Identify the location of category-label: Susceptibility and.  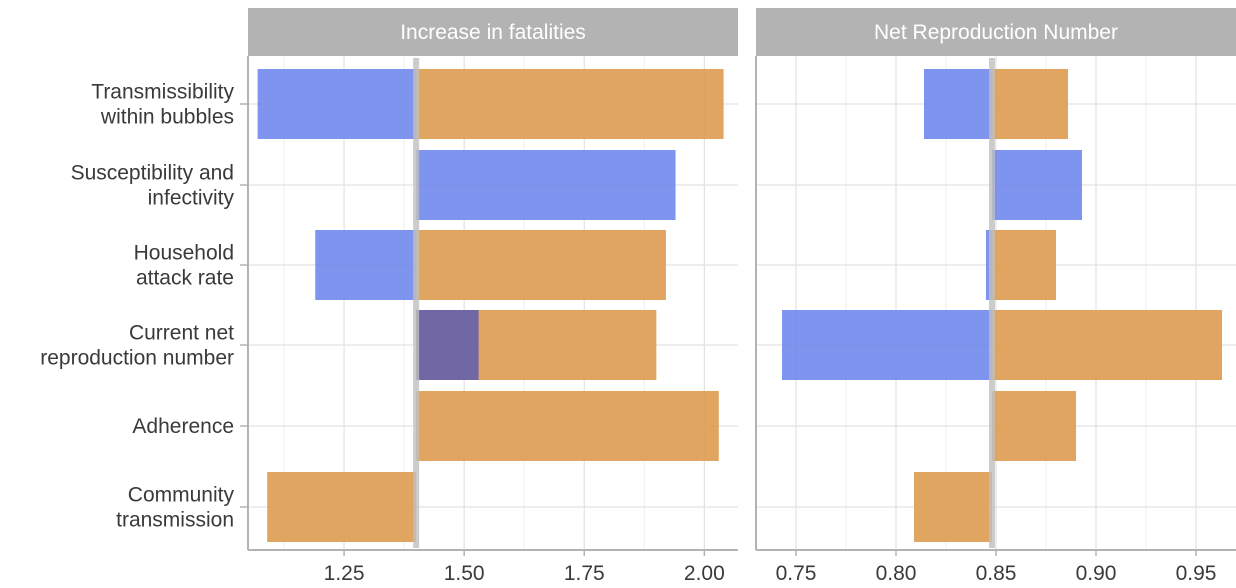
(152, 173).